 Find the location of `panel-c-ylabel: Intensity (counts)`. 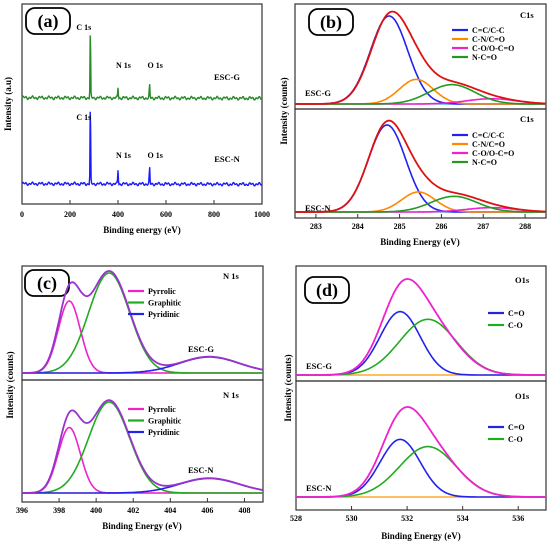

panel-c-ylabel: Intensity (counts) is located at coordinates (10, 384).